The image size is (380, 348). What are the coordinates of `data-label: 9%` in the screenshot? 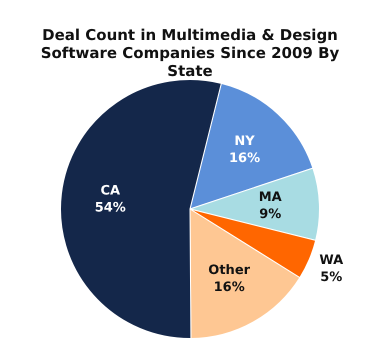 It's located at (270, 214).